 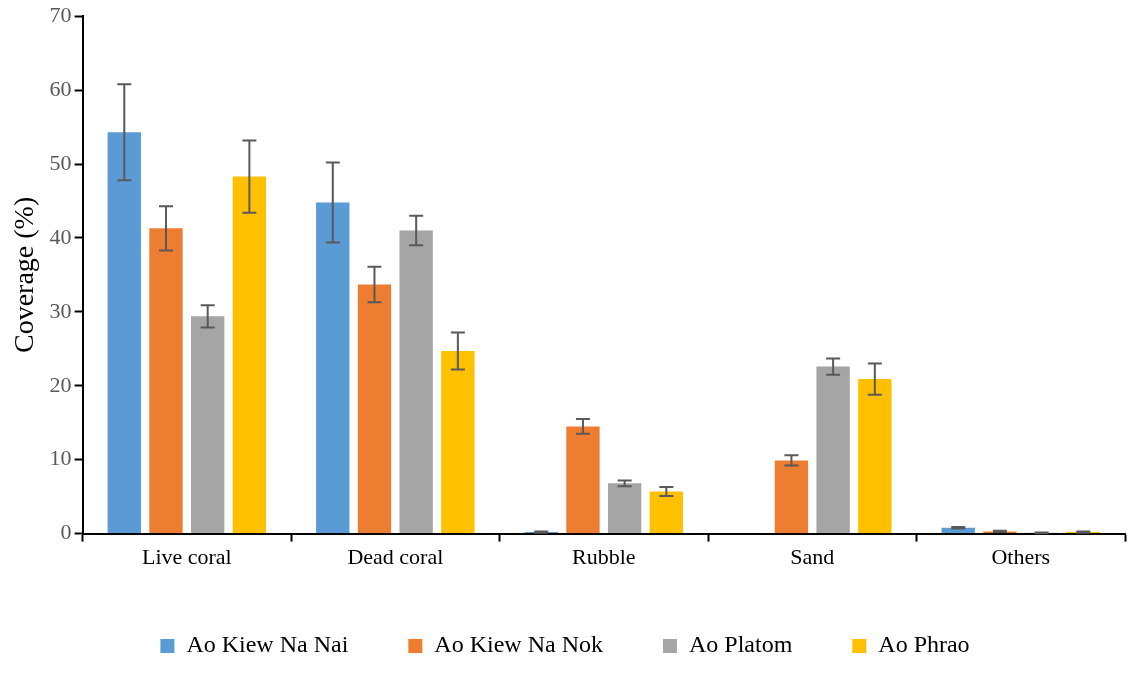 I want to click on x-tick-label: Others, so click(x=1021, y=556).